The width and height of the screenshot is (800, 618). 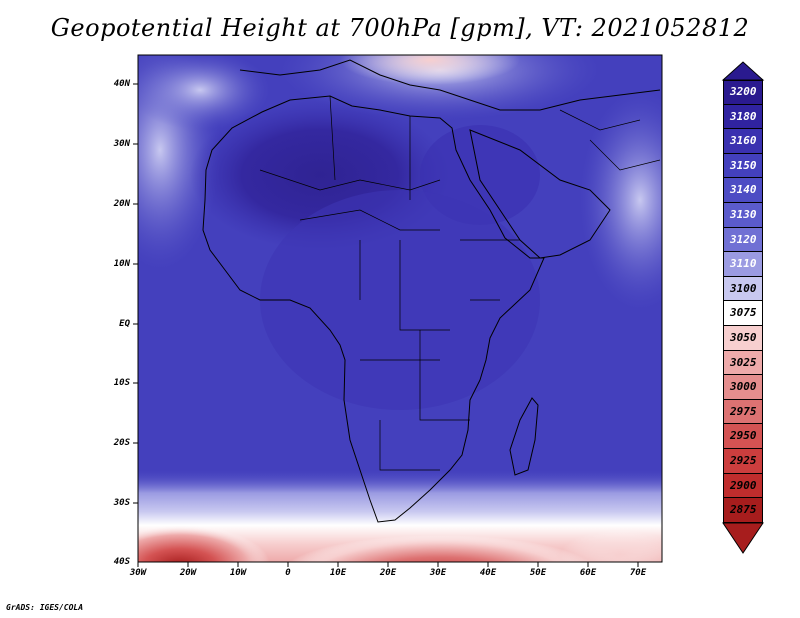 I want to click on lat-label: 10N, so click(x=121, y=264).